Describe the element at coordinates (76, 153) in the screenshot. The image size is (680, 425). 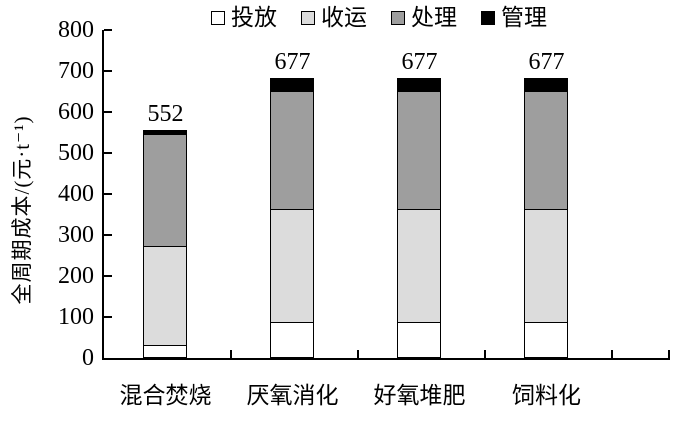
I see `y-tick-label: 500` at that location.